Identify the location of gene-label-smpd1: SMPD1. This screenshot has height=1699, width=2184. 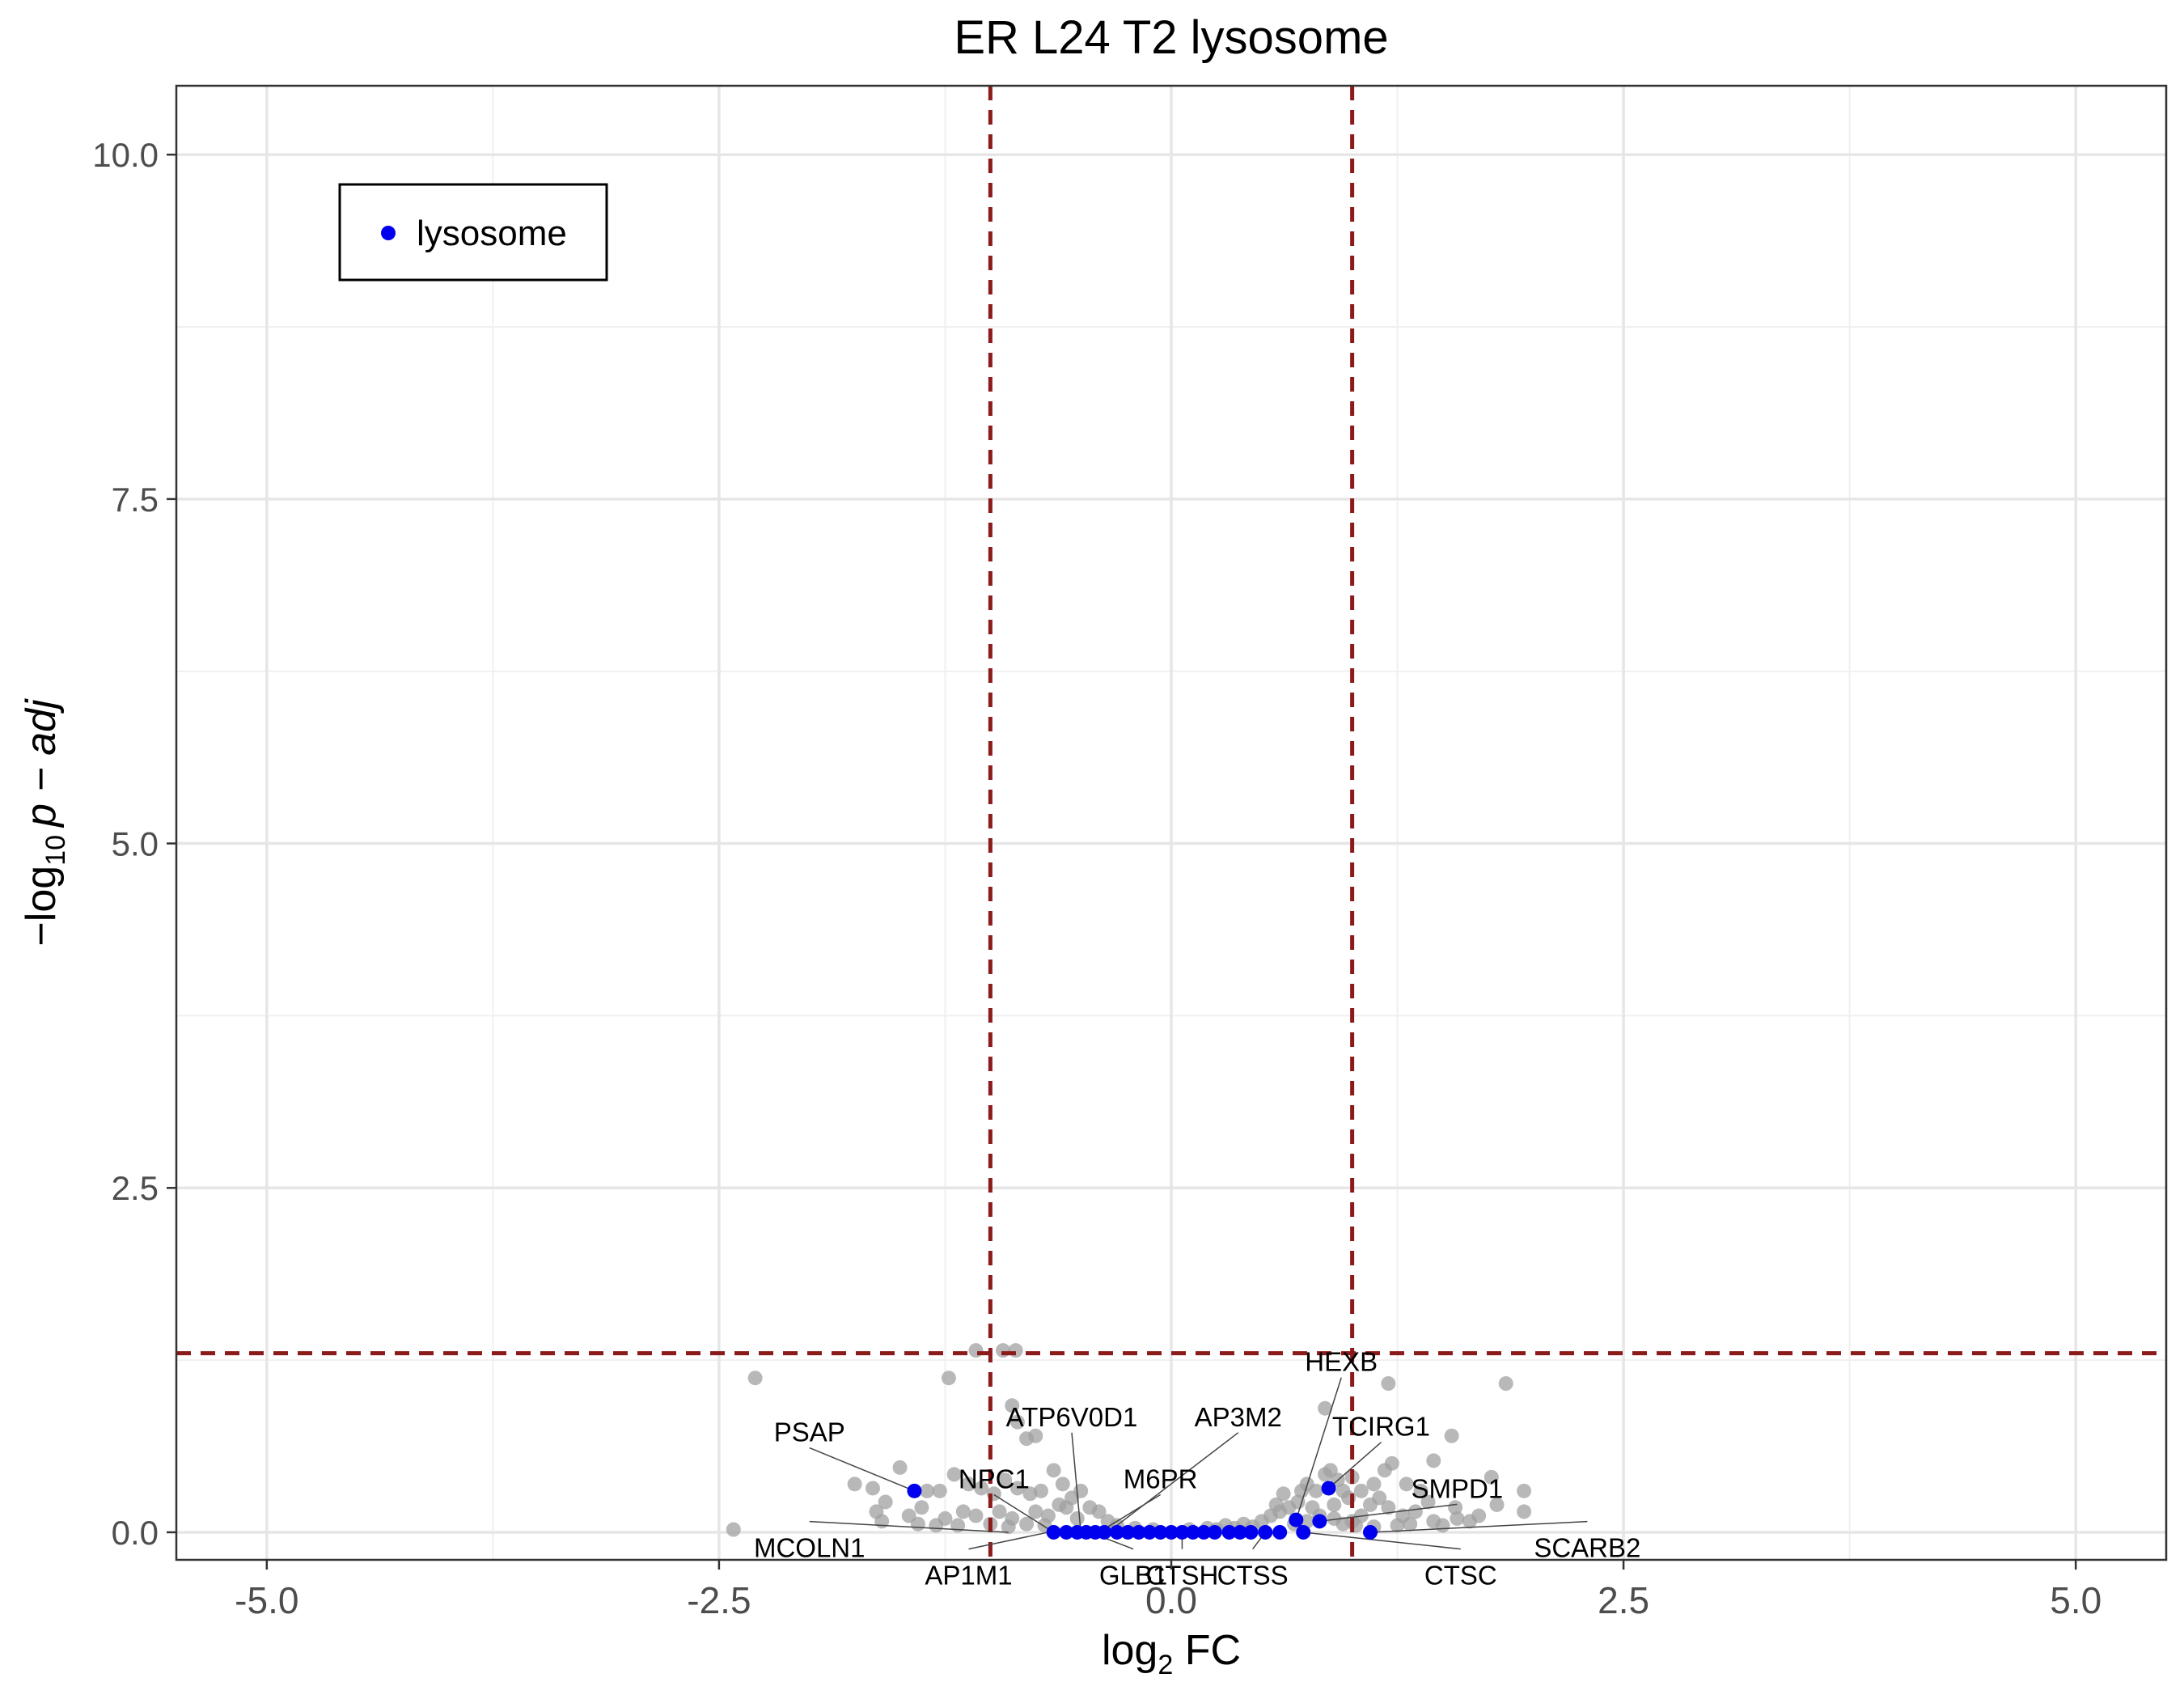
(1457, 1488).